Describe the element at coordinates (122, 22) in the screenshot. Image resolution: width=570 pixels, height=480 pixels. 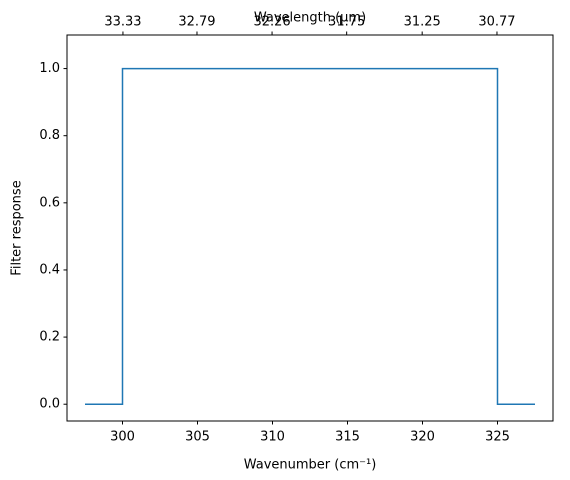
I see `x2-tick-label: 33.33` at that location.